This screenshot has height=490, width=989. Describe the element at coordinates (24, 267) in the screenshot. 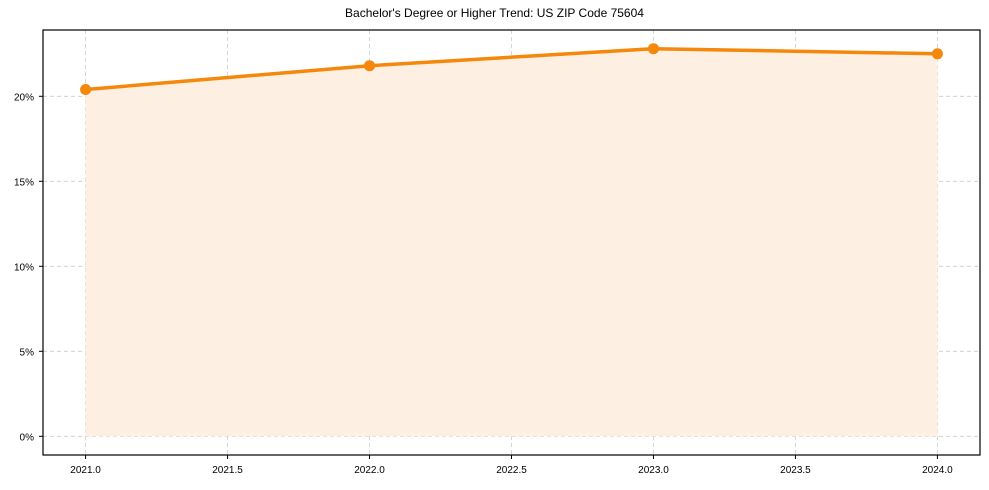

I see `y-tick-label: 10%` at that location.